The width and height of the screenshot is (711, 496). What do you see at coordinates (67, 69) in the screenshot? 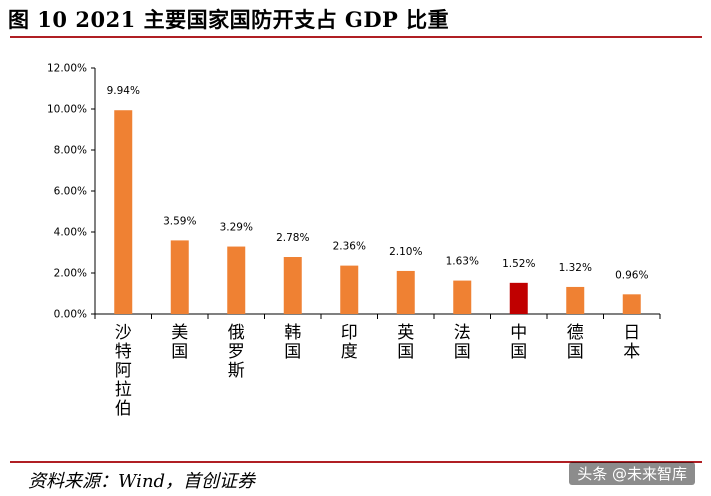
I see `y-tick-label: 12.00%` at bounding box center [67, 69].